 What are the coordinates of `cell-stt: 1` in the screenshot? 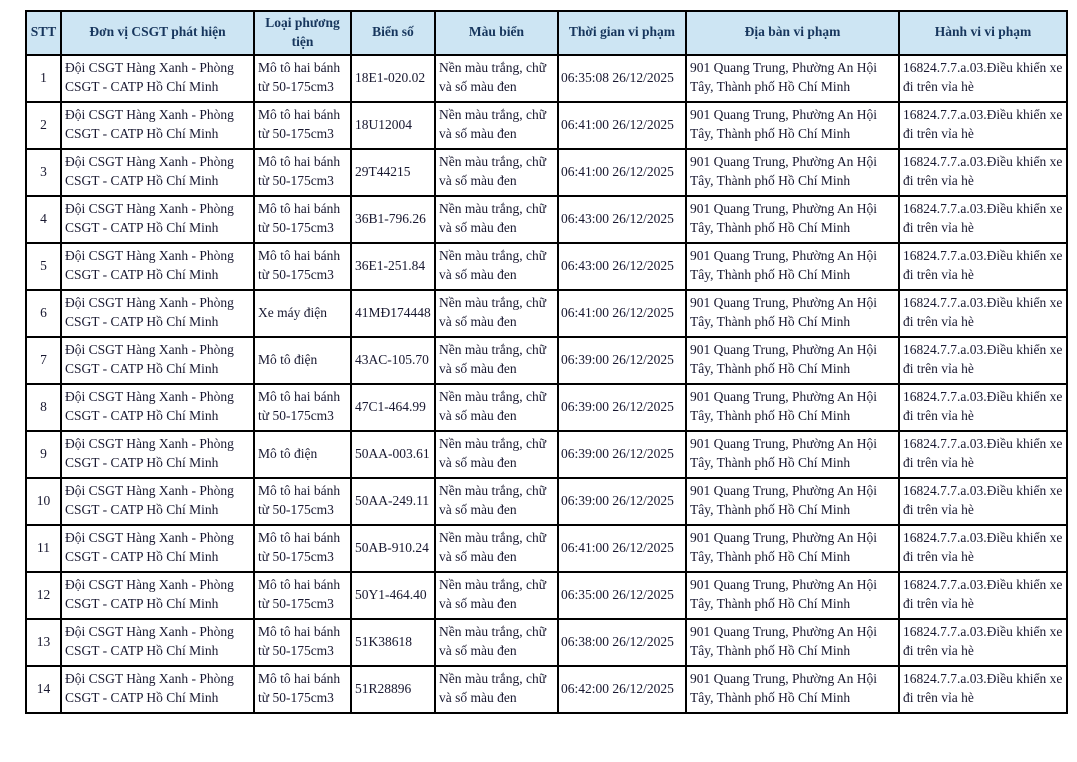 It's located at (43, 78).